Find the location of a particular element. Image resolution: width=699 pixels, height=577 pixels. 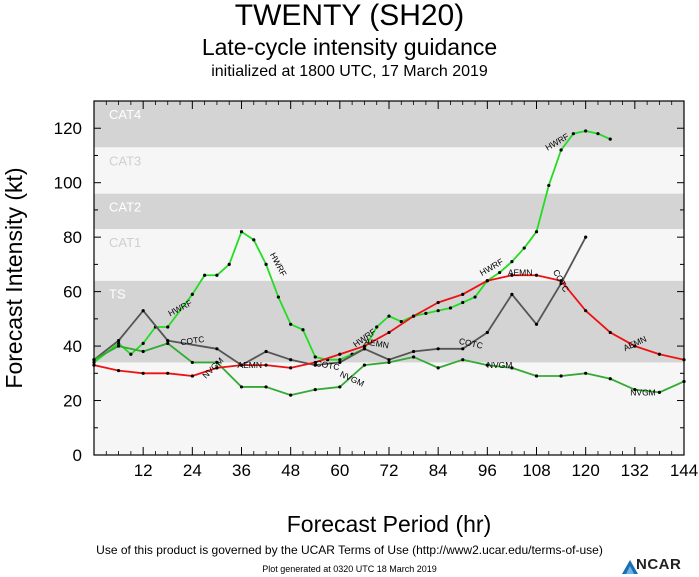

x-tick-label: 120 is located at coordinates (585, 470).